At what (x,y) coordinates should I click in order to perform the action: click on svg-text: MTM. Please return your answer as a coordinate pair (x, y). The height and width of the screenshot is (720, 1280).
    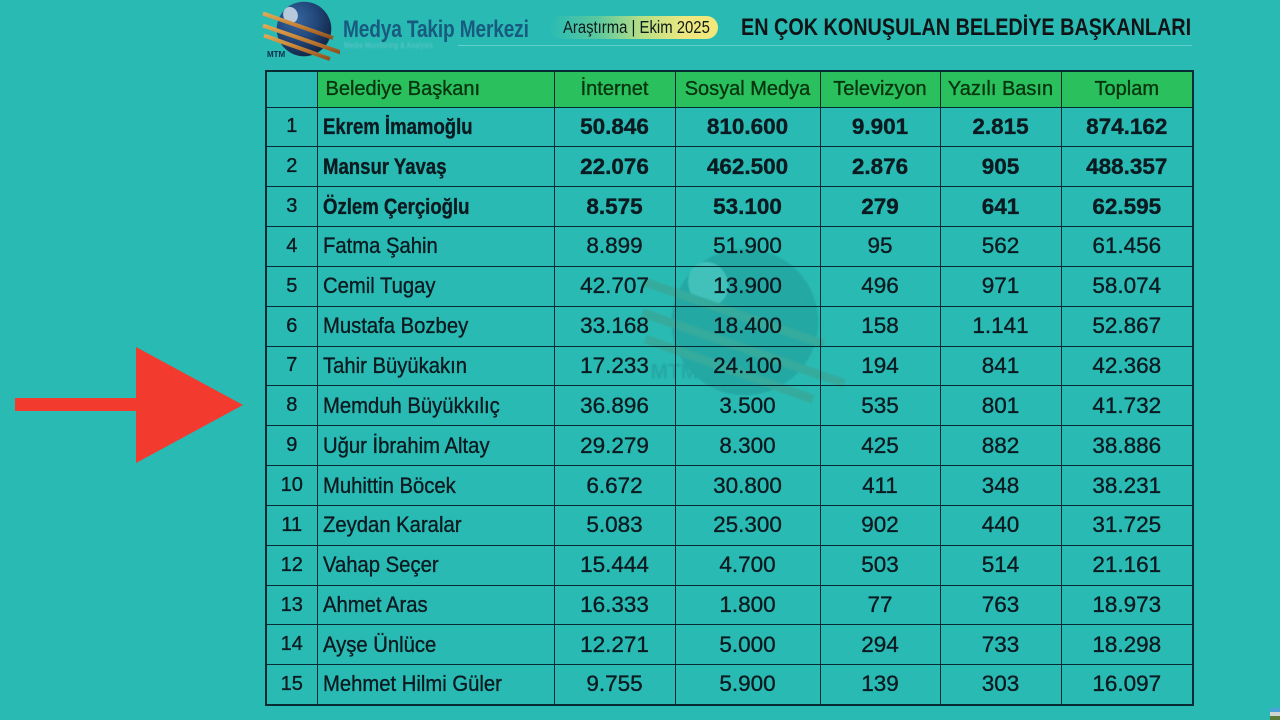
    Looking at the image, I should click on (276, 54).